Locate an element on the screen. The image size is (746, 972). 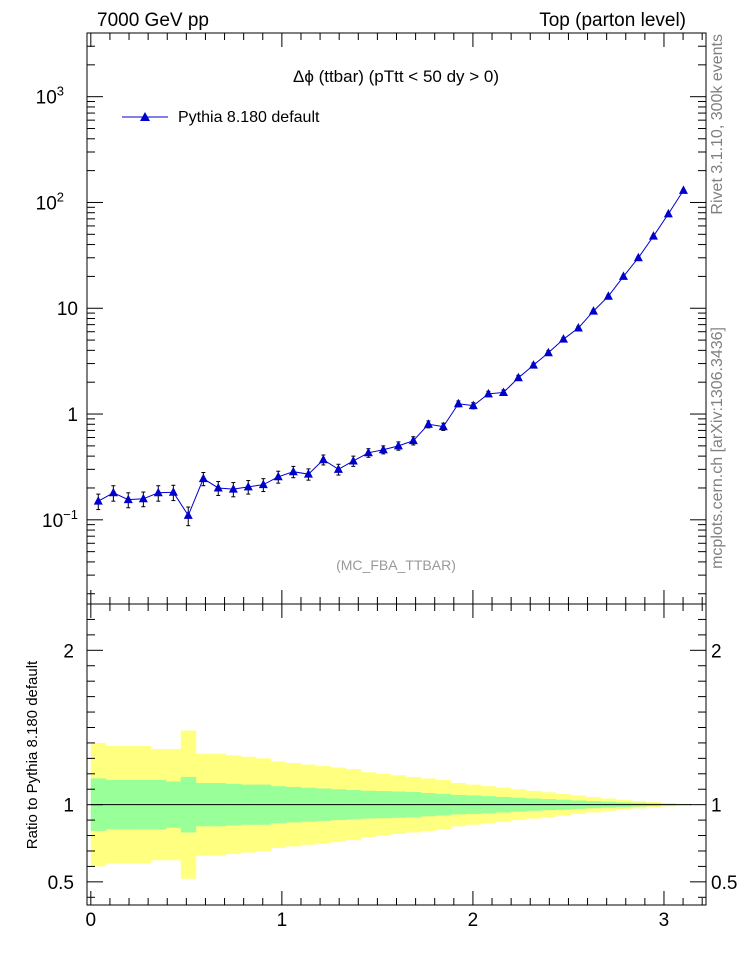
legend-label: Pythia 8.180 default is located at coordinates (249, 117).